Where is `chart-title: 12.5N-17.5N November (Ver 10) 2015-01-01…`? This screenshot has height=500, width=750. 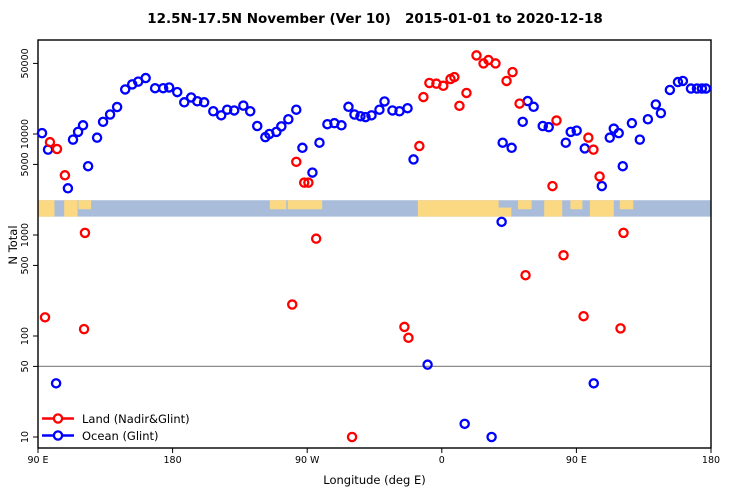
chart-title: 12.5N-17.5N November (Ver 10) 2015-01-01… is located at coordinates (375, 19).